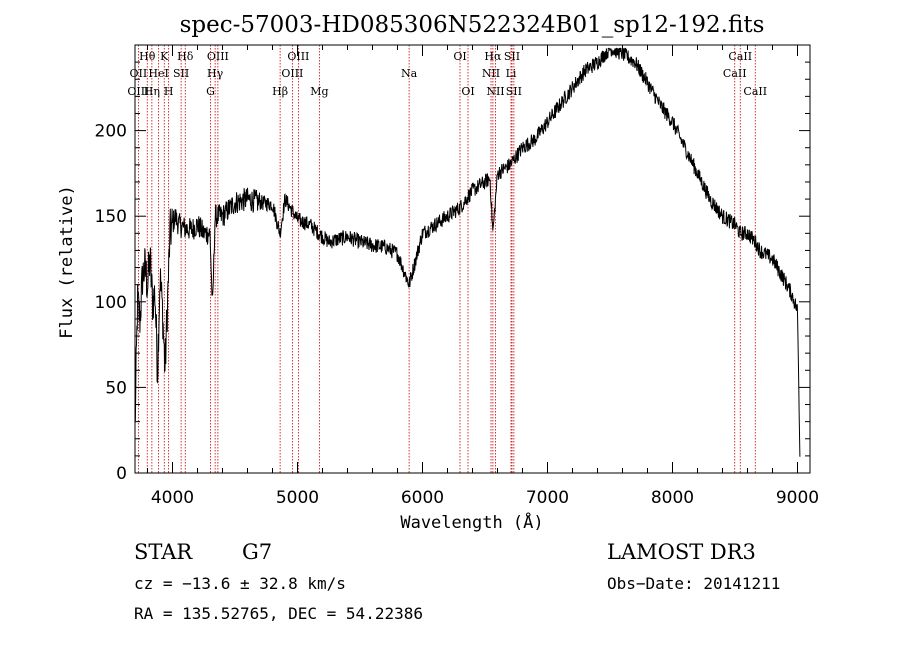 Image resolution: width=900 pixels, height=649 pixels. What do you see at coordinates (67, 262) in the screenshot?
I see `y-axis-label: Flux (relative)` at bounding box center [67, 262].